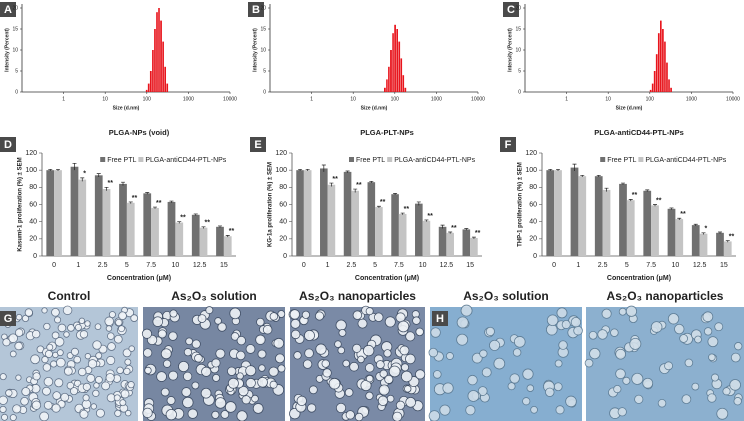 This screenshot has width=744, height=421. Describe the element at coordinates (105, 99) in the screenshot. I see `x-tick-label: 10` at that location.